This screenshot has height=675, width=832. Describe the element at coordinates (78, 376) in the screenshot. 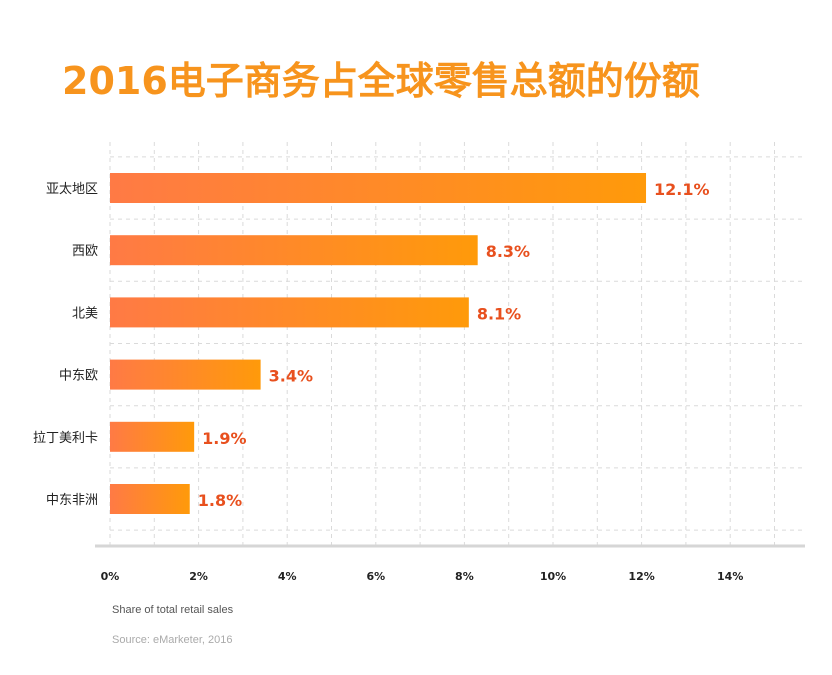

I see `category-label: 中东欧` at that location.